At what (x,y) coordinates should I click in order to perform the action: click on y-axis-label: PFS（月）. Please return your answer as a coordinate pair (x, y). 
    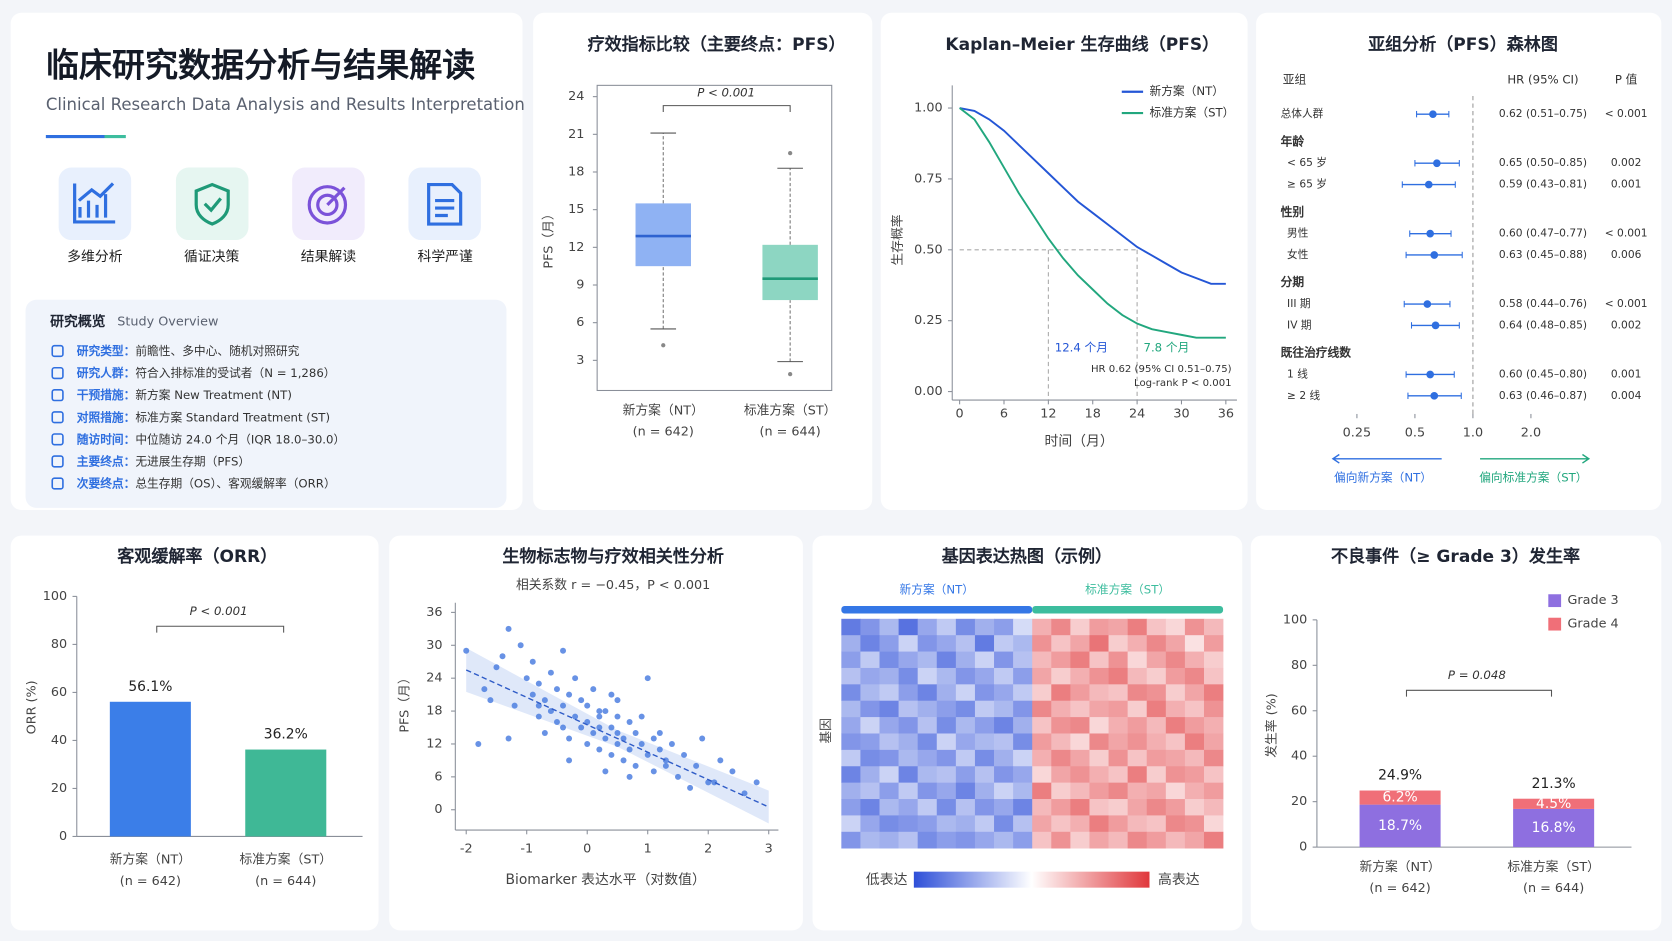
    Looking at the image, I should click on (405, 701).